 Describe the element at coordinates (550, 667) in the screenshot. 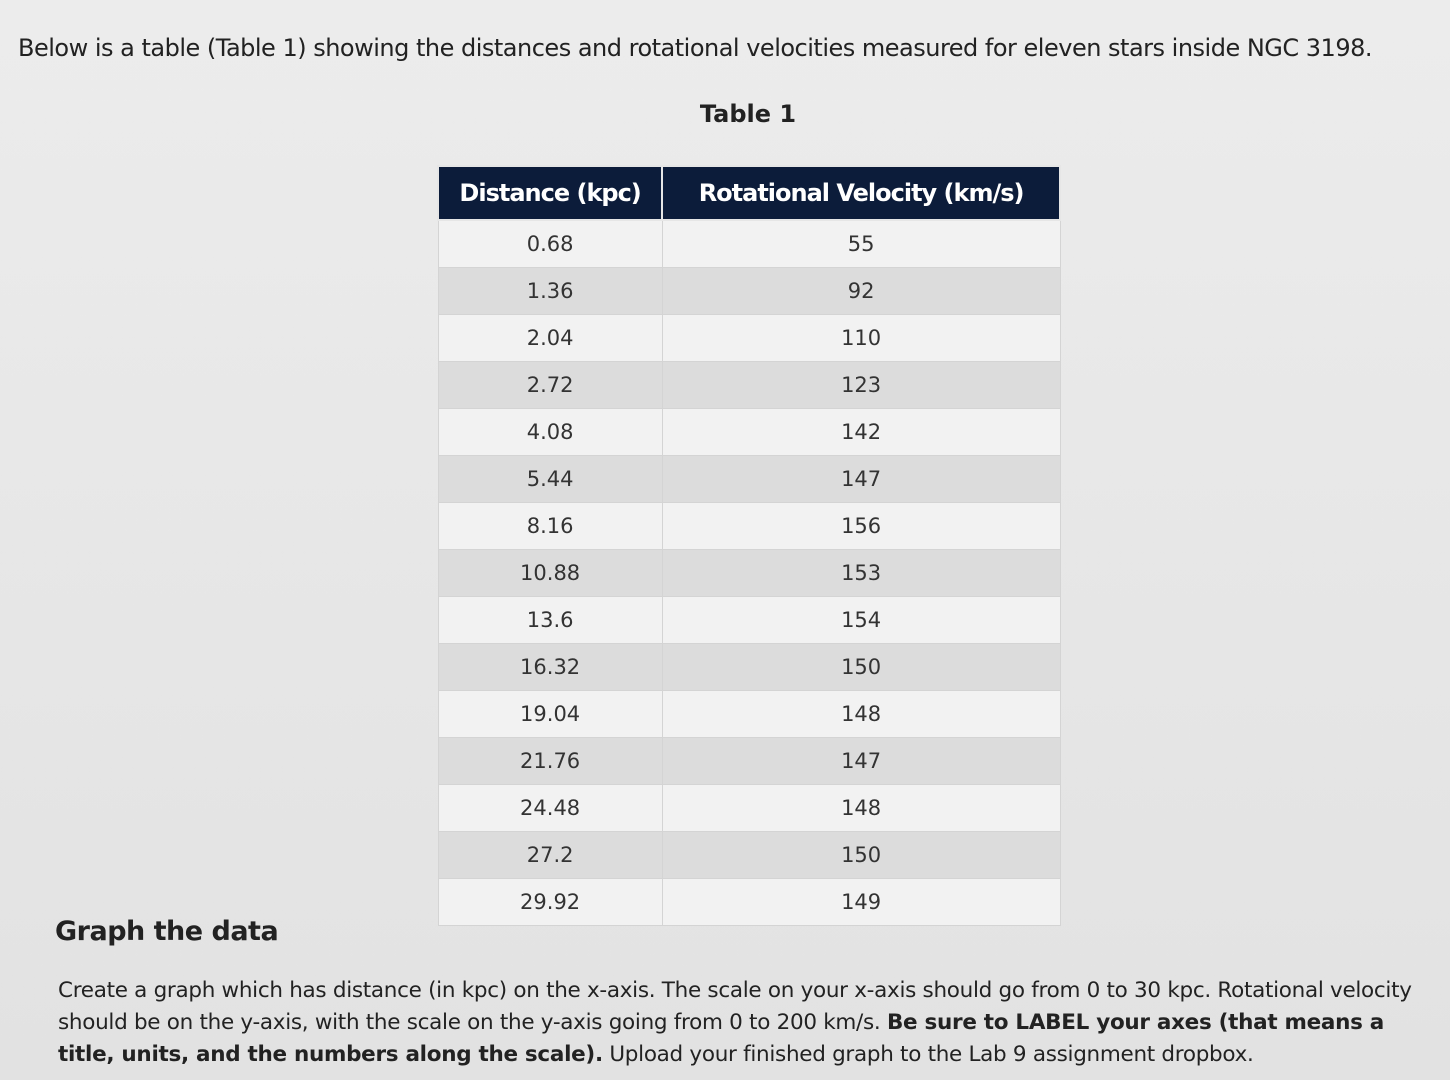

I see `table-cell: 16.32` at that location.